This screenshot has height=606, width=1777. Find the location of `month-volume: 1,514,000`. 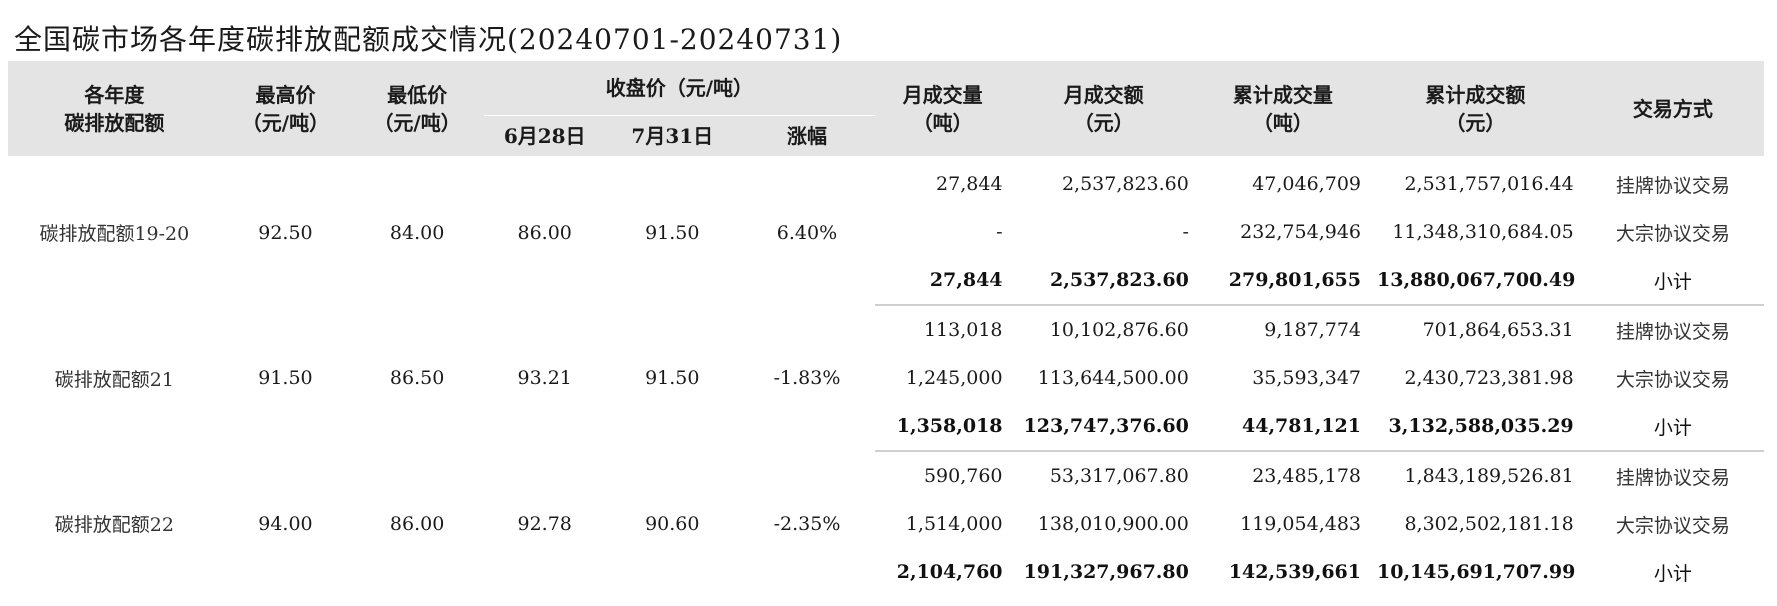

month-volume: 1,514,000 is located at coordinates (954, 524).